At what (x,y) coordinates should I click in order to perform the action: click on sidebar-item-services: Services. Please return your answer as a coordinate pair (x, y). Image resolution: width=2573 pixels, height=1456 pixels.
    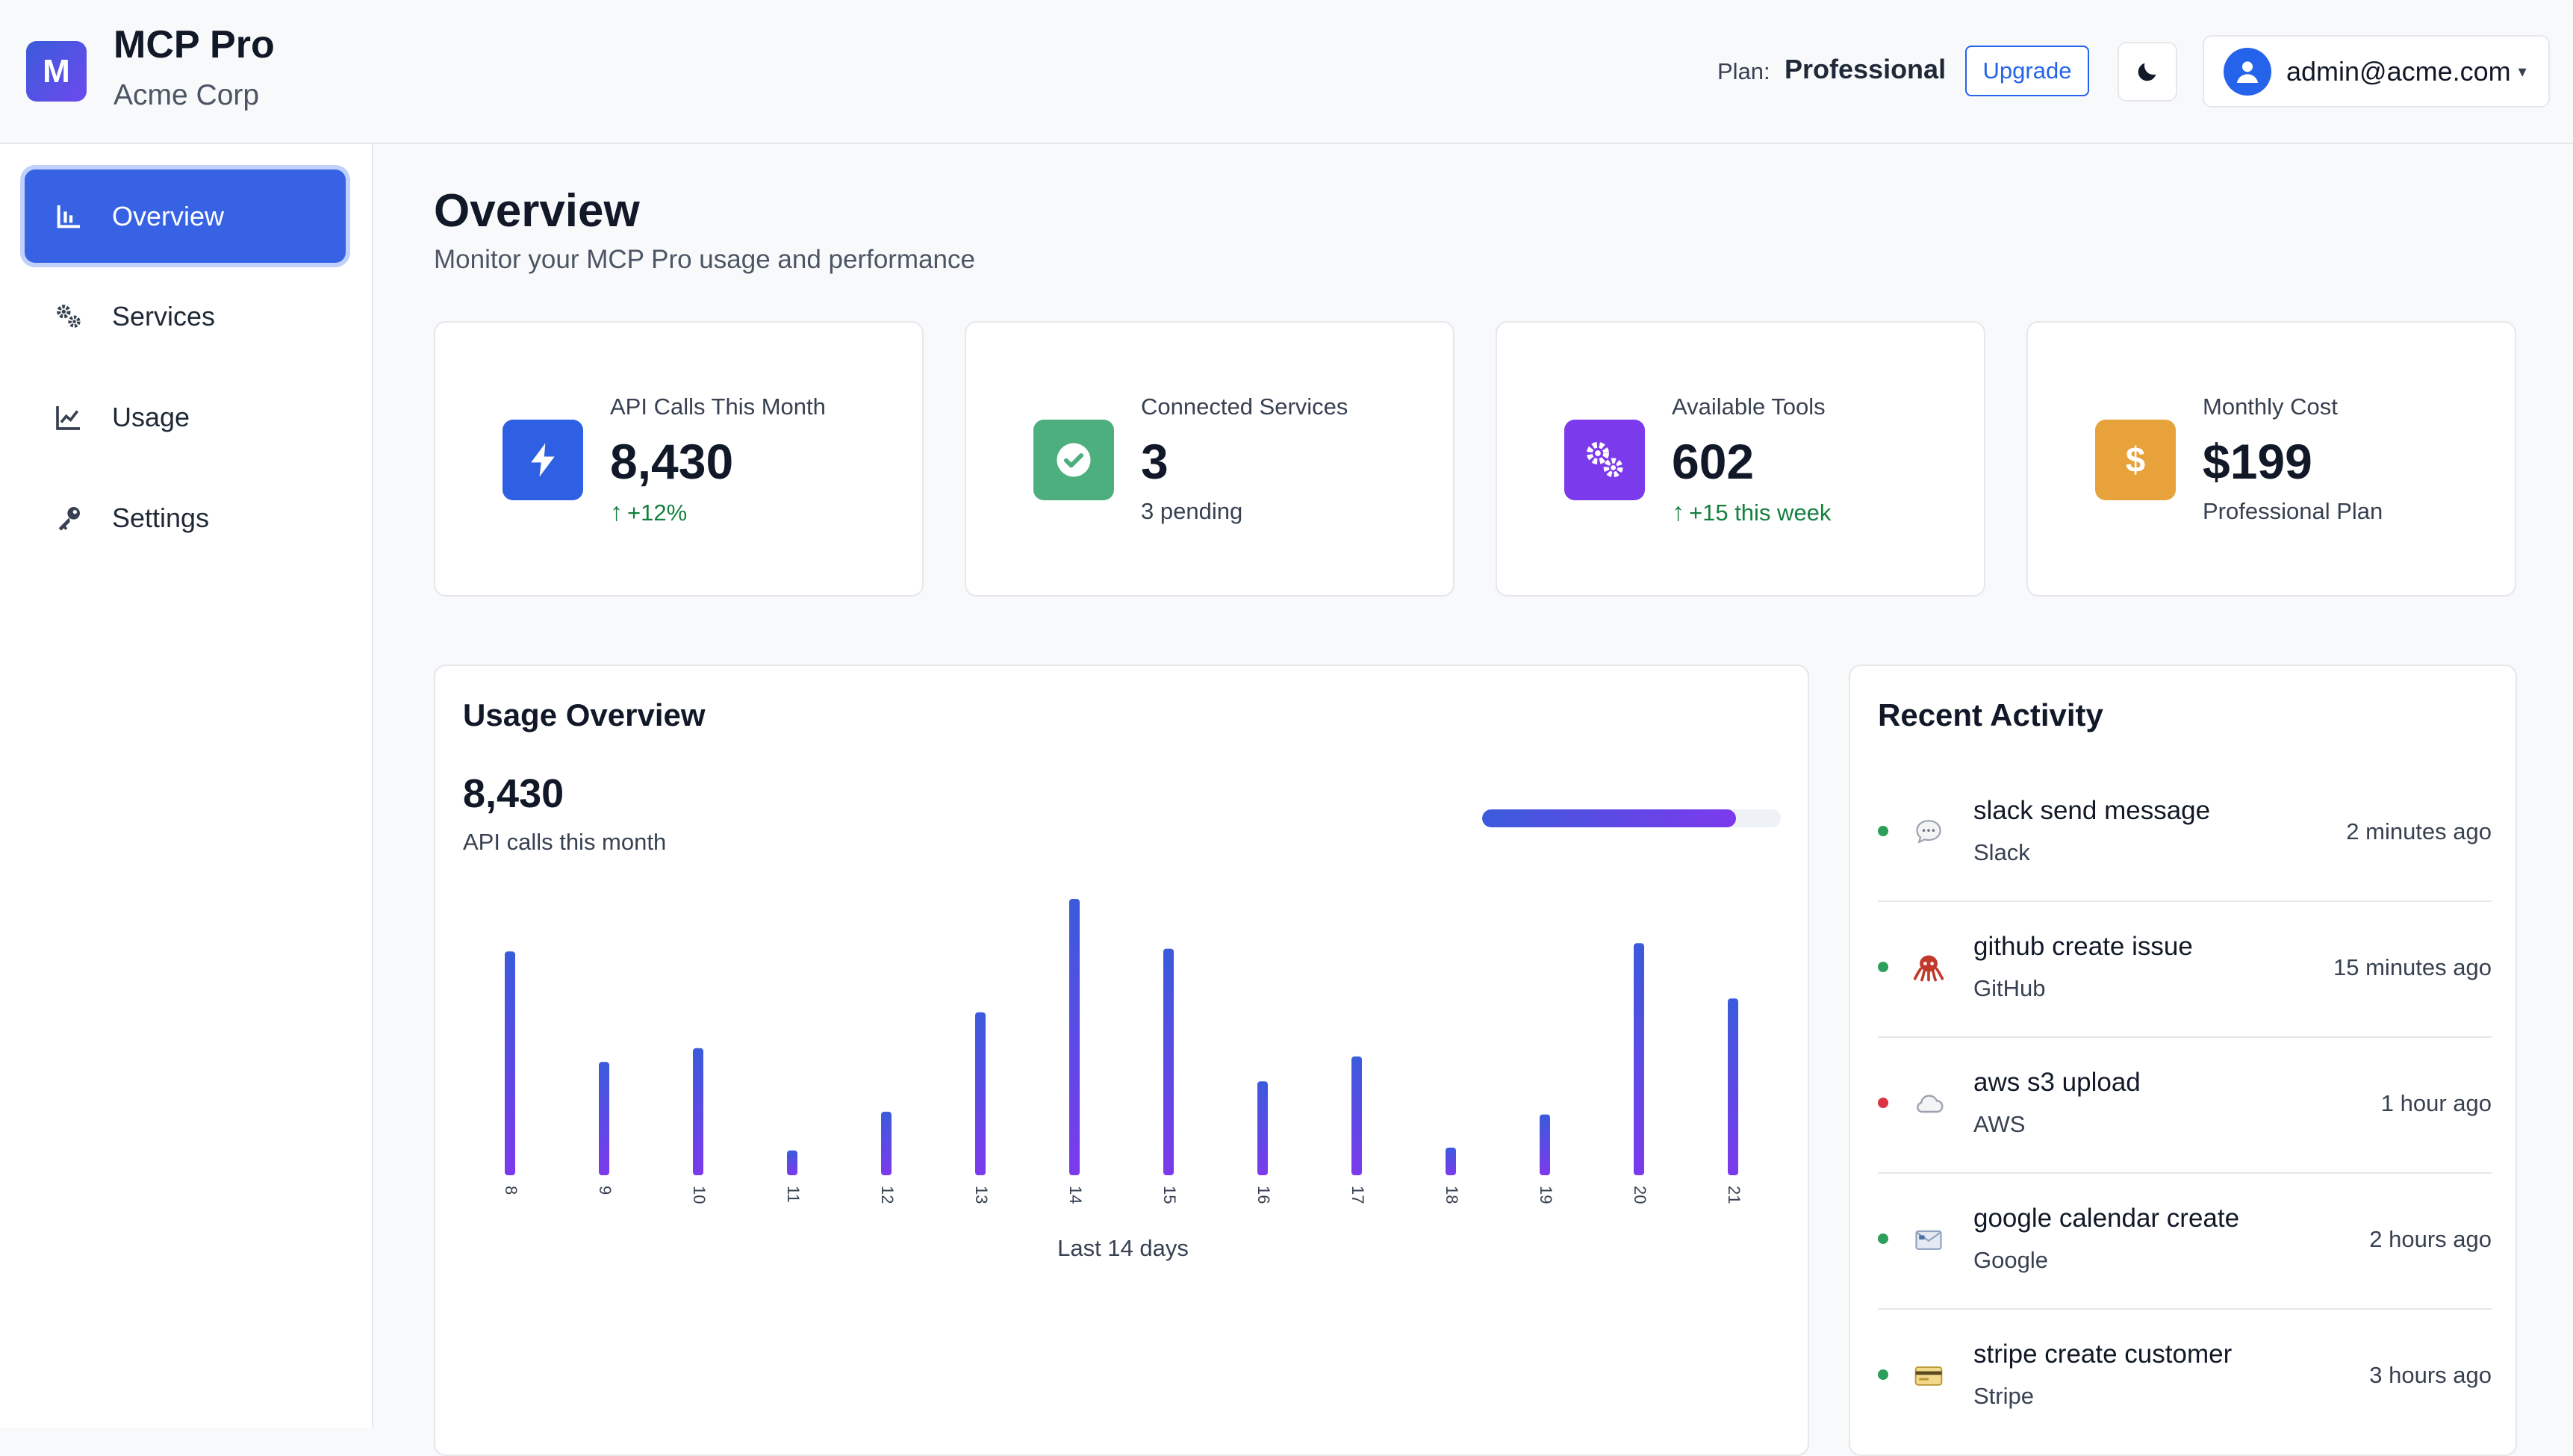
    Looking at the image, I should click on (185, 316).